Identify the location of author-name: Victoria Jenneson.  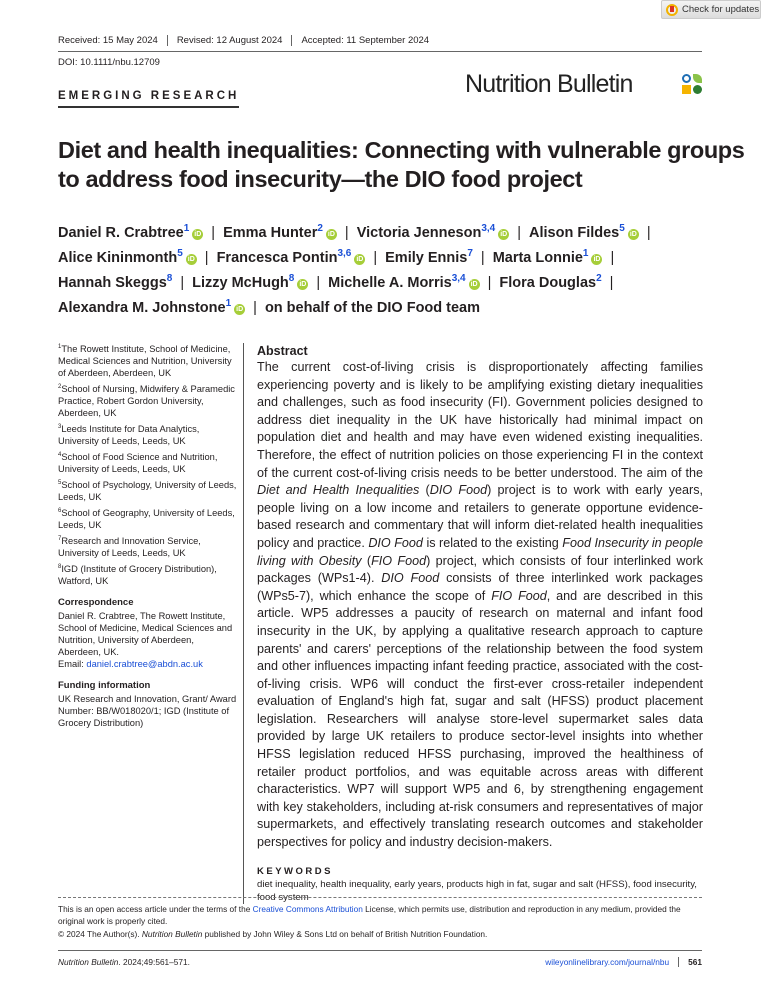
(419, 233).